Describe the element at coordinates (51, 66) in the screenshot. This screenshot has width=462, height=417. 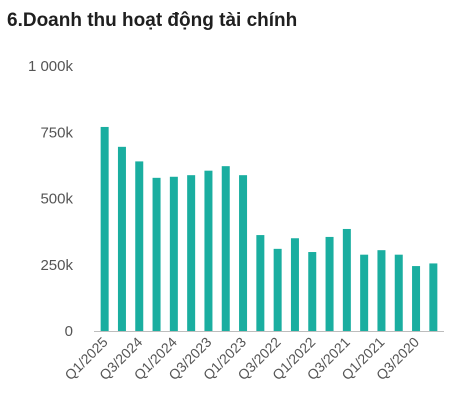
I see `y-tick-label: 1 000k` at that location.